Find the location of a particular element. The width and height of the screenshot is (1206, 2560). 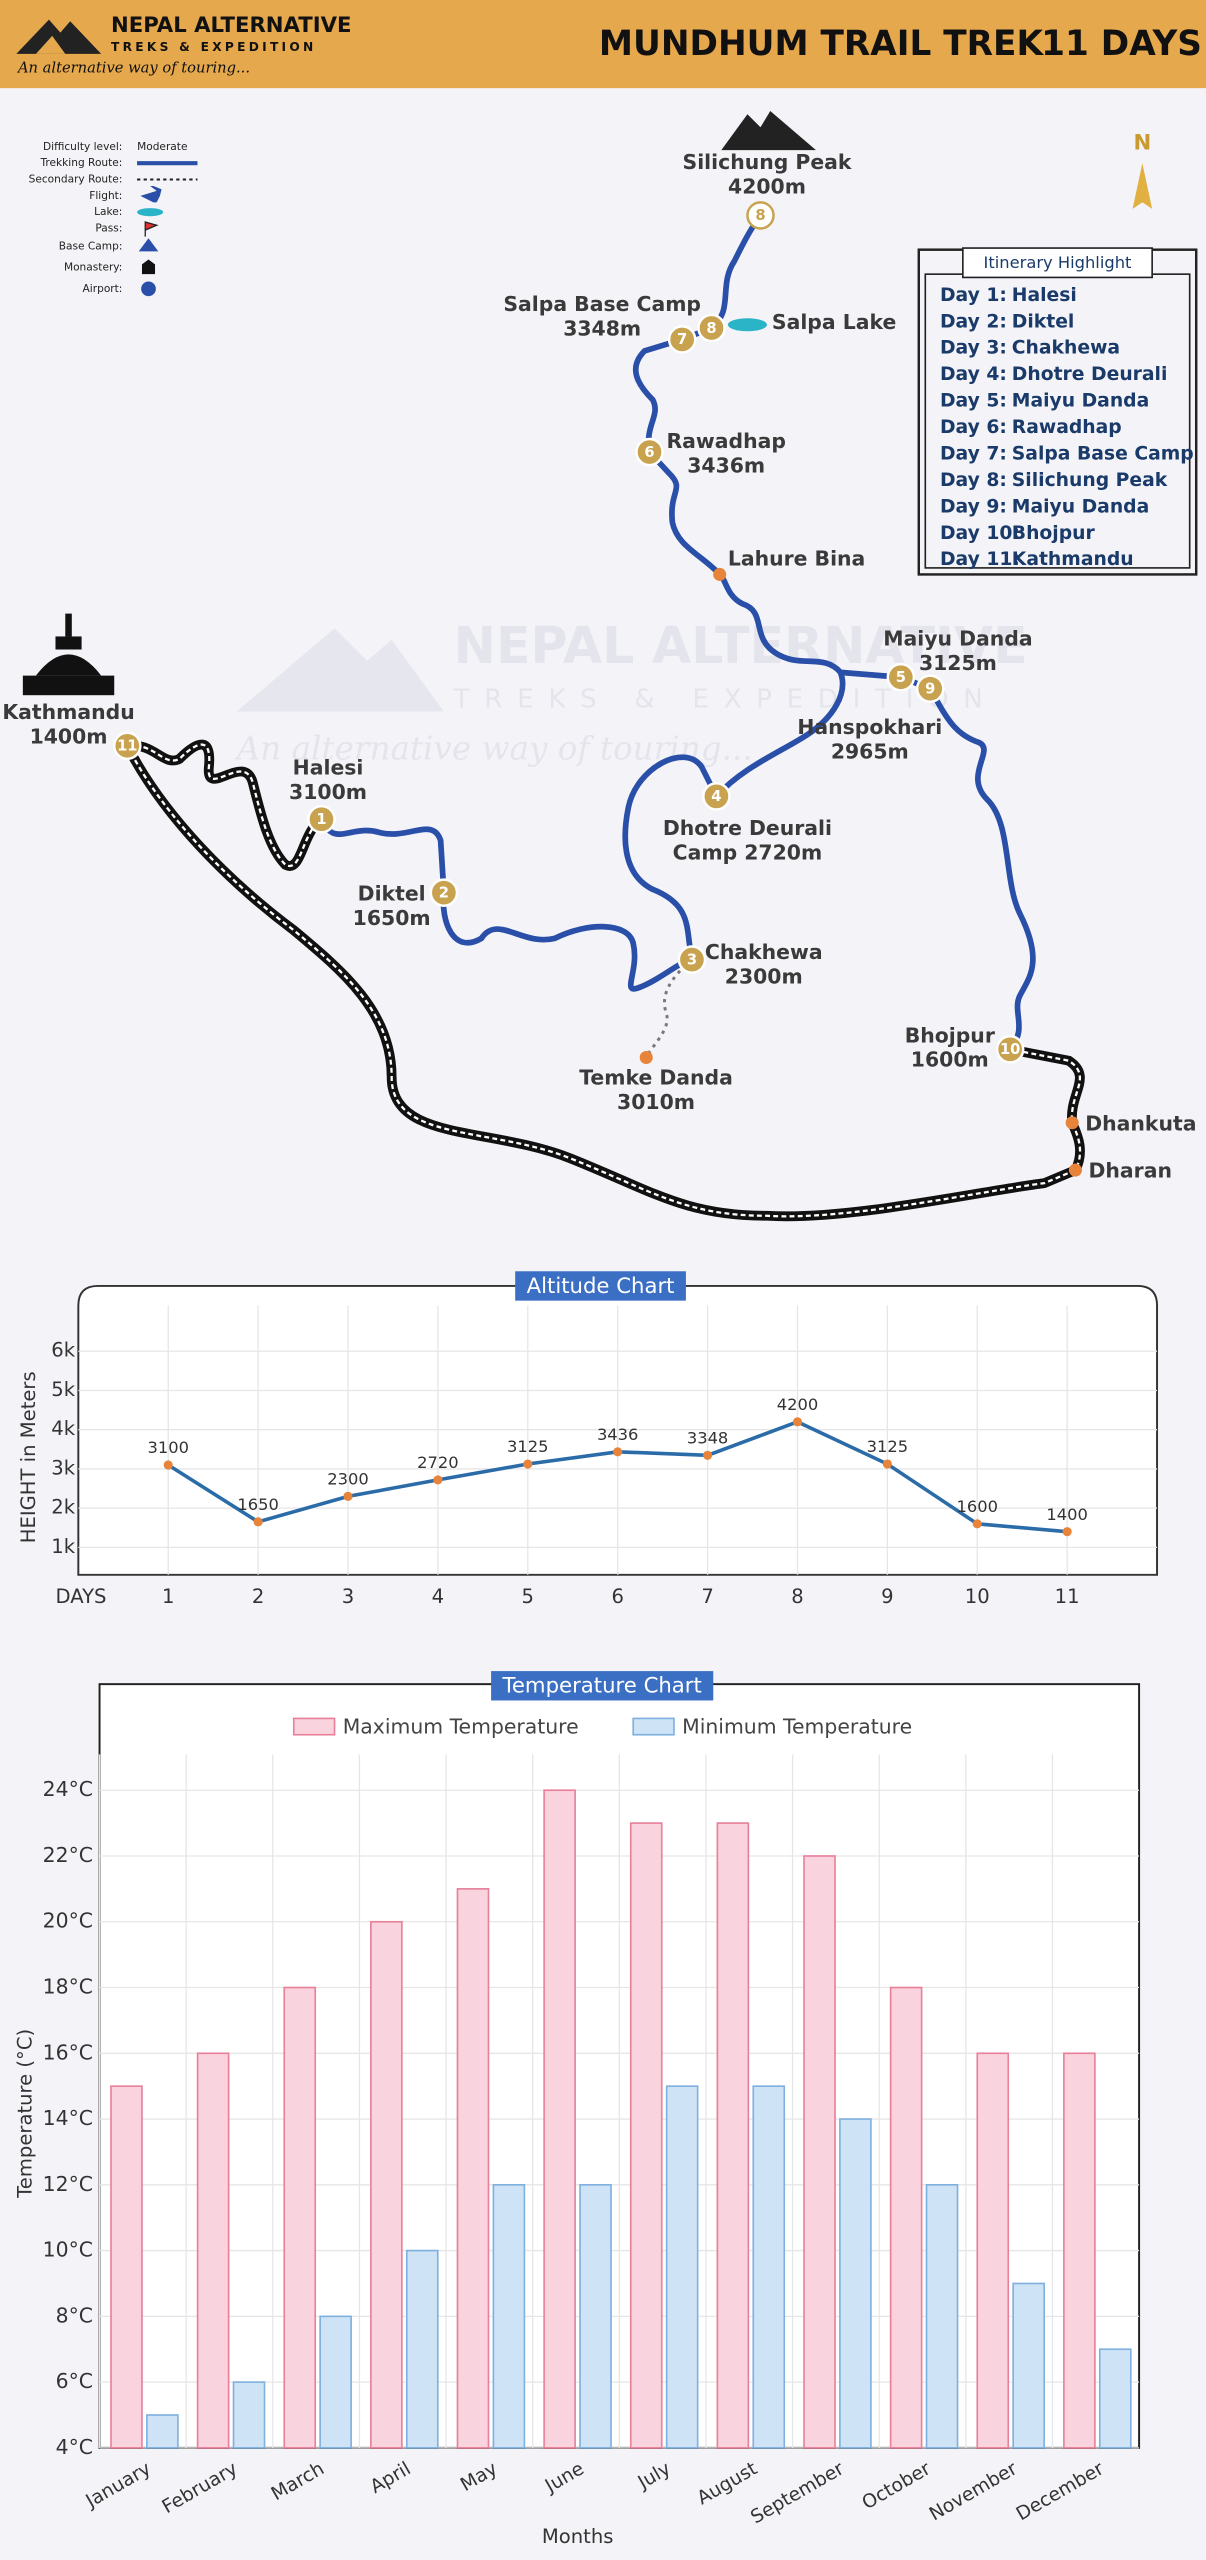

watermark-brand: NEPAL ALTERNATIVE is located at coordinates (741, 645).